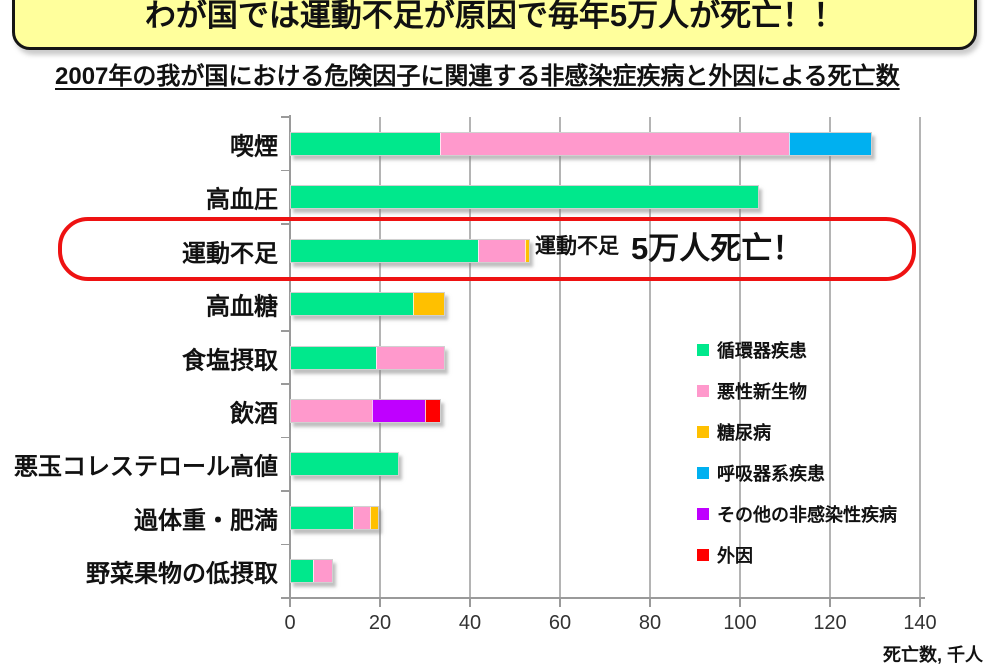 This screenshot has width=989, height=666. Describe the element at coordinates (399, 410) in the screenshot. I see `bar-segment-その他の非感染性疾病` at that location.